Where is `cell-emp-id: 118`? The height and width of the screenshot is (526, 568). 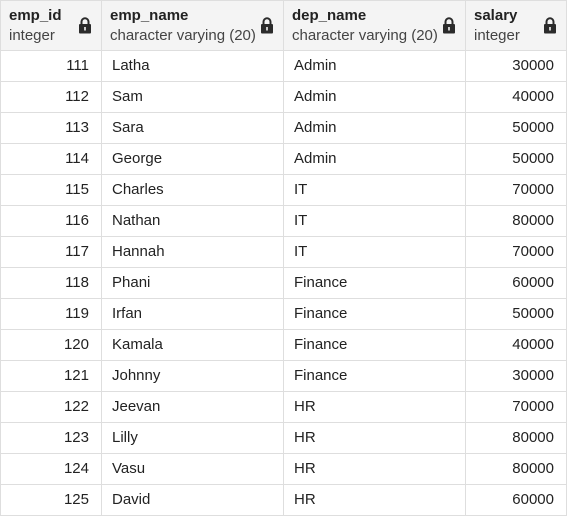
cell-emp-id: 118 is located at coordinates (51, 283).